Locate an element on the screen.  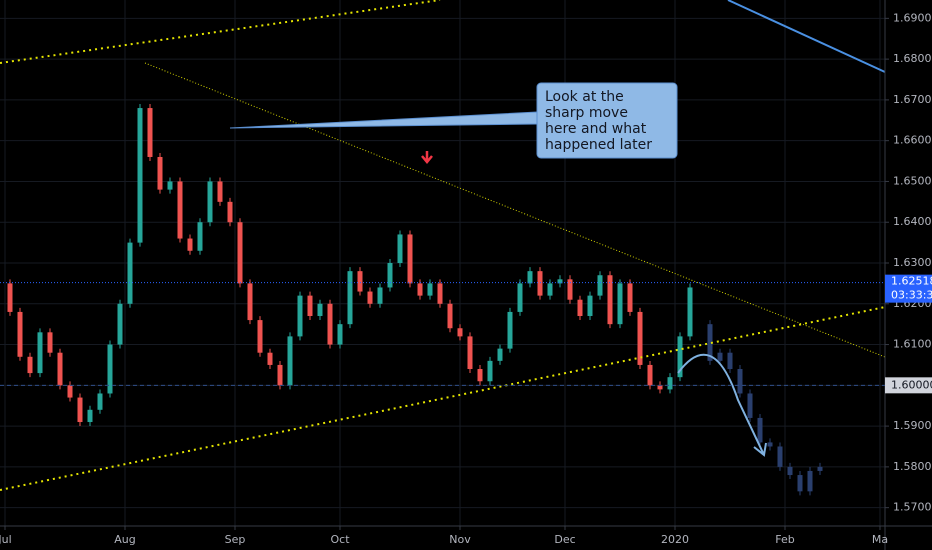
y-tick-label: 1.67000 is located at coordinates (912, 99).